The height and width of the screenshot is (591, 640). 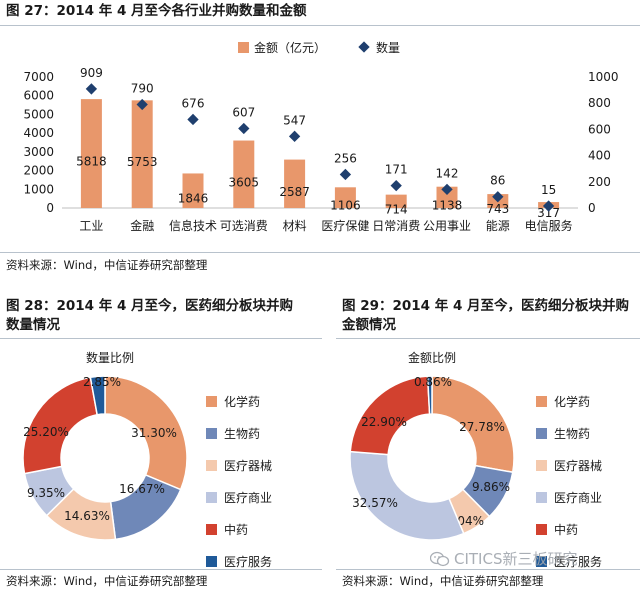 What do you see at coordinates (236, 529) in the screenshot?
I see `fig28-legend-label-4: 中药` at bounding box center [236, 529].